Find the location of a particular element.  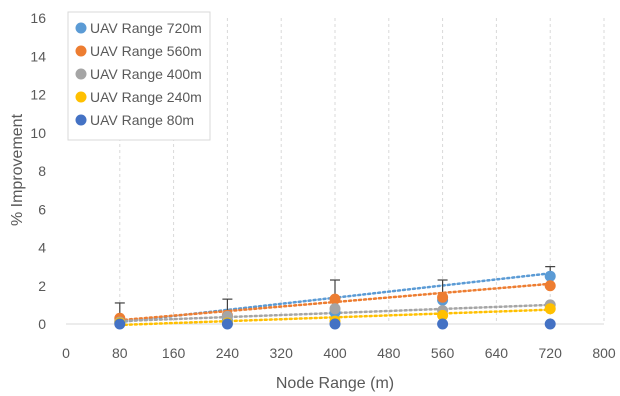

x-tick-label-640: 640 is located at coordinates (497, 353).